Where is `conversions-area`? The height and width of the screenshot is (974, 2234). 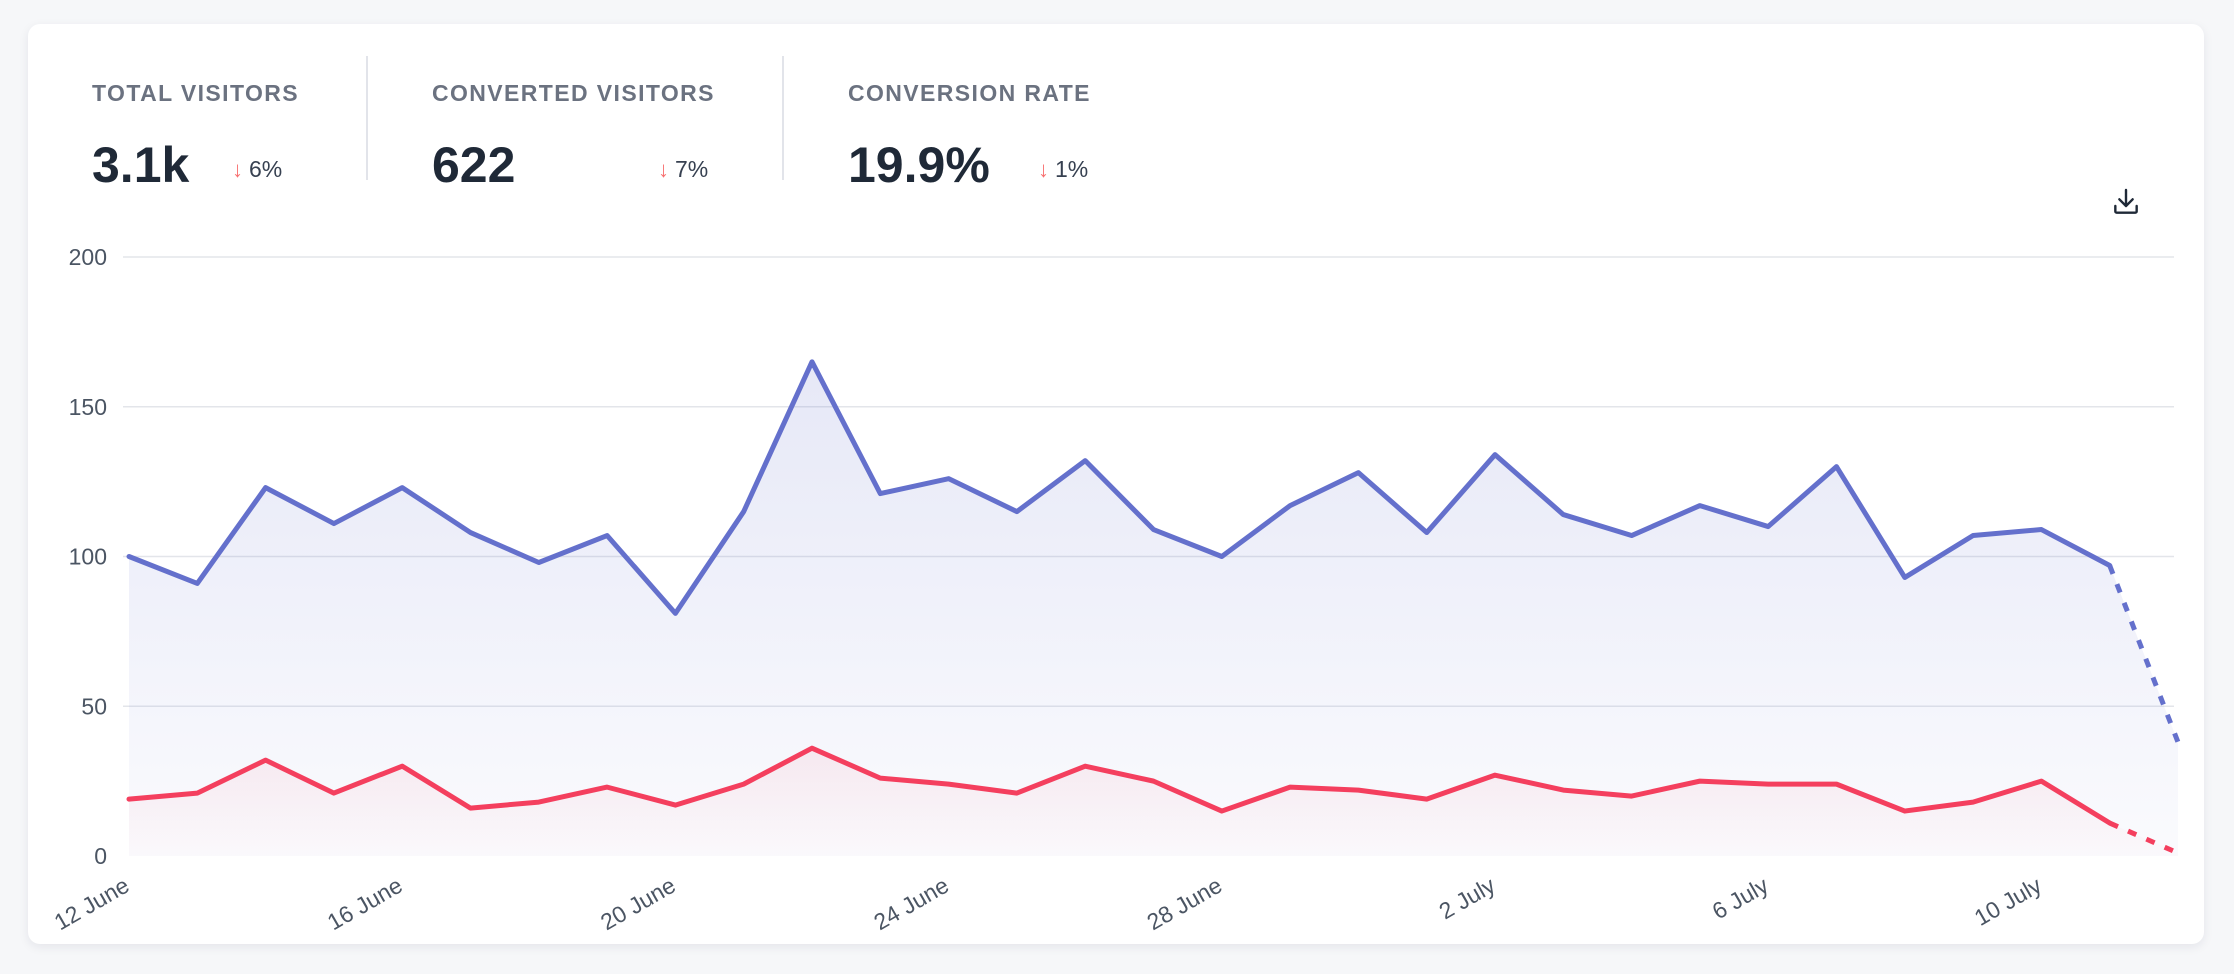 conversions-area is located at coordinates (1153, 802).